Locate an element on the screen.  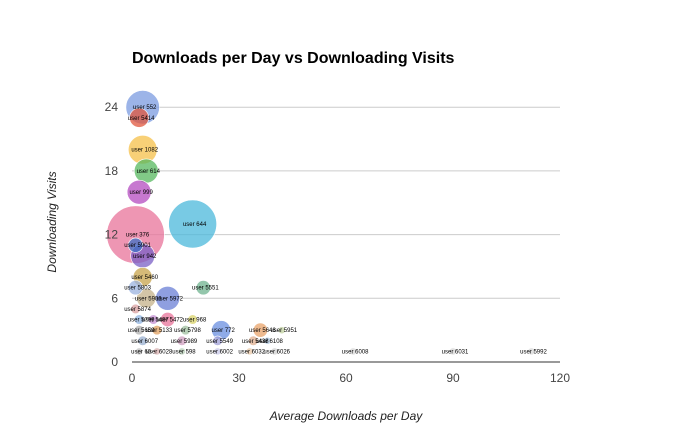
bubble-label: user 60 is located at coordinates (141, 352).